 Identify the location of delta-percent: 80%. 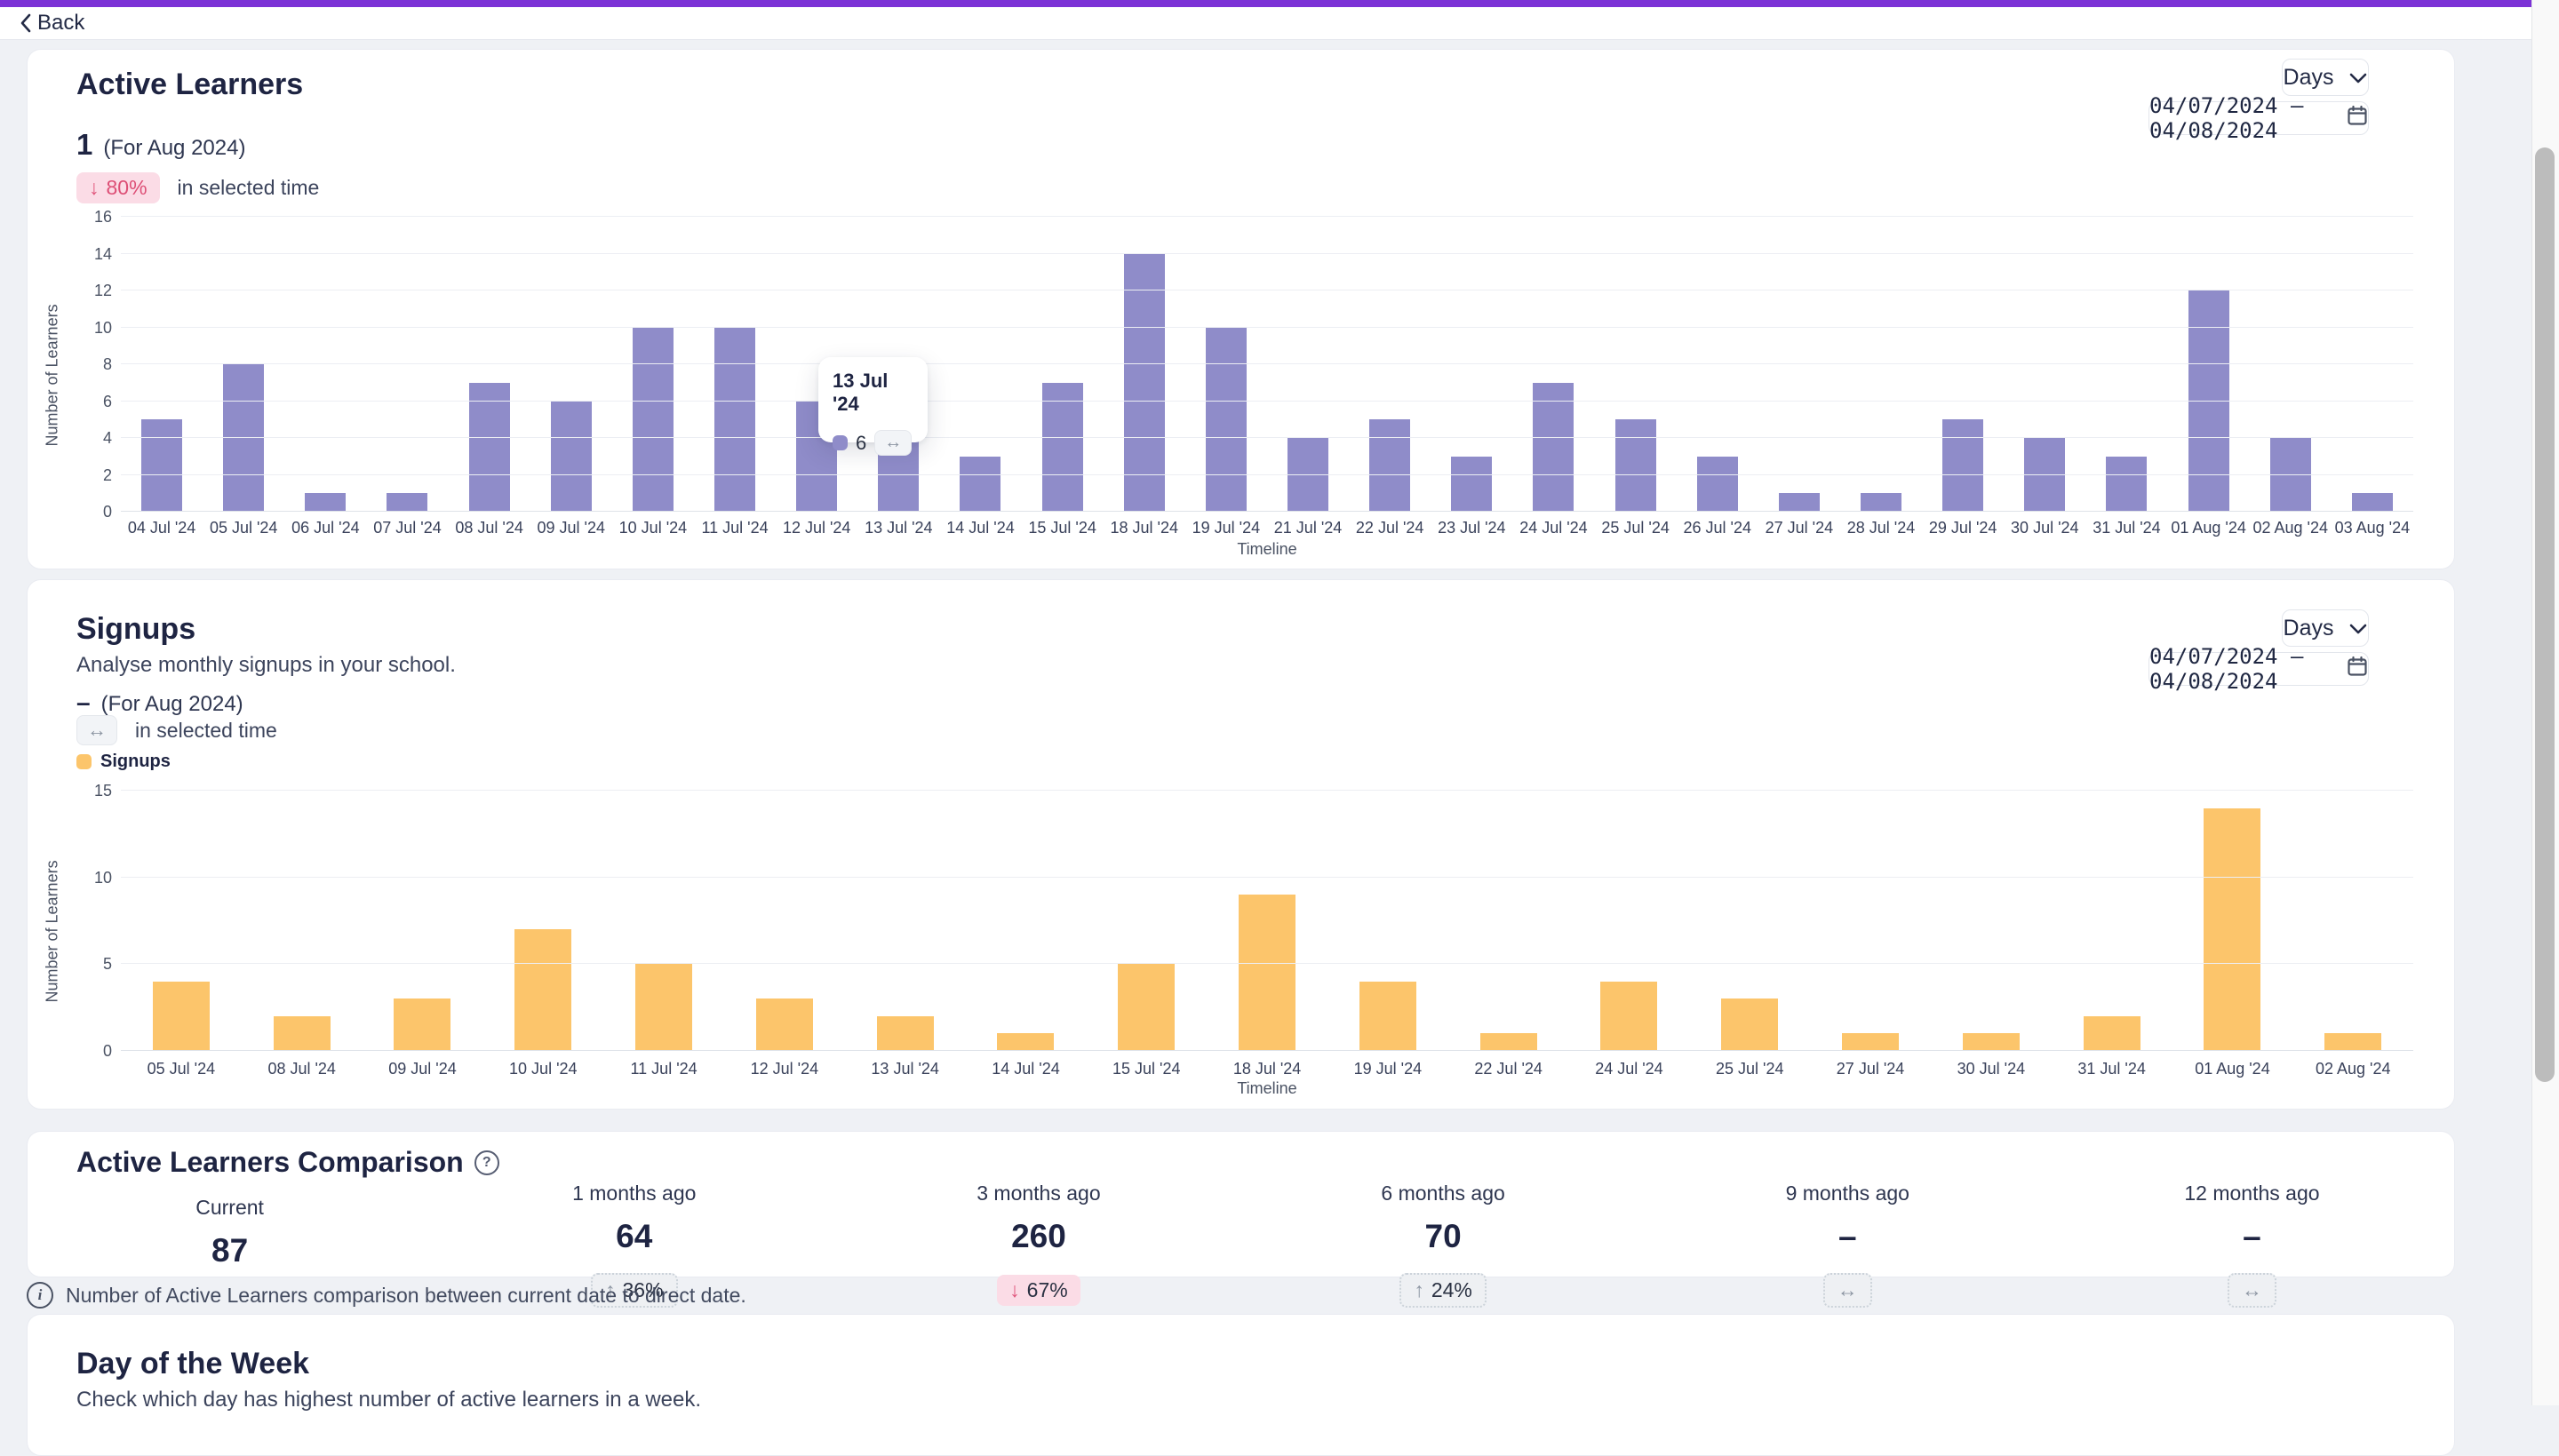
(127, 187).